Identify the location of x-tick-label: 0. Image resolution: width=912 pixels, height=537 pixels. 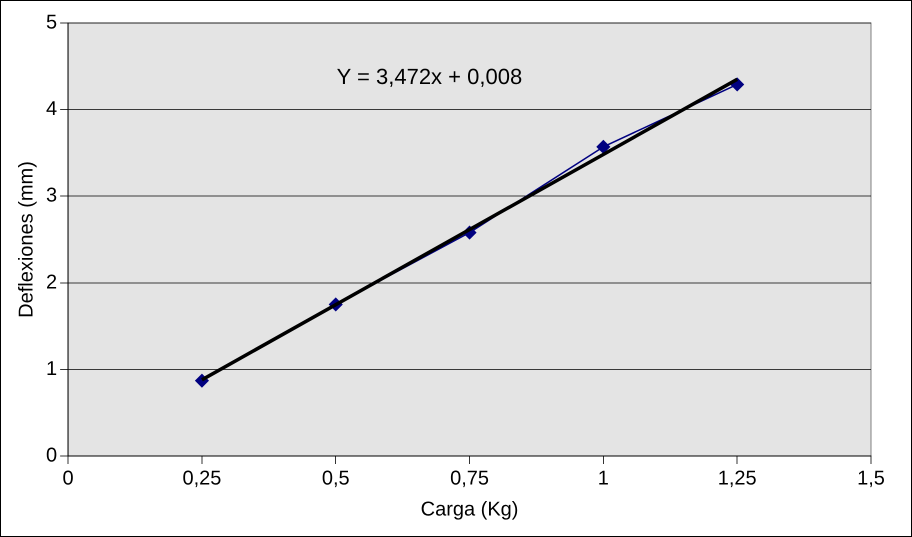
(68, 479).